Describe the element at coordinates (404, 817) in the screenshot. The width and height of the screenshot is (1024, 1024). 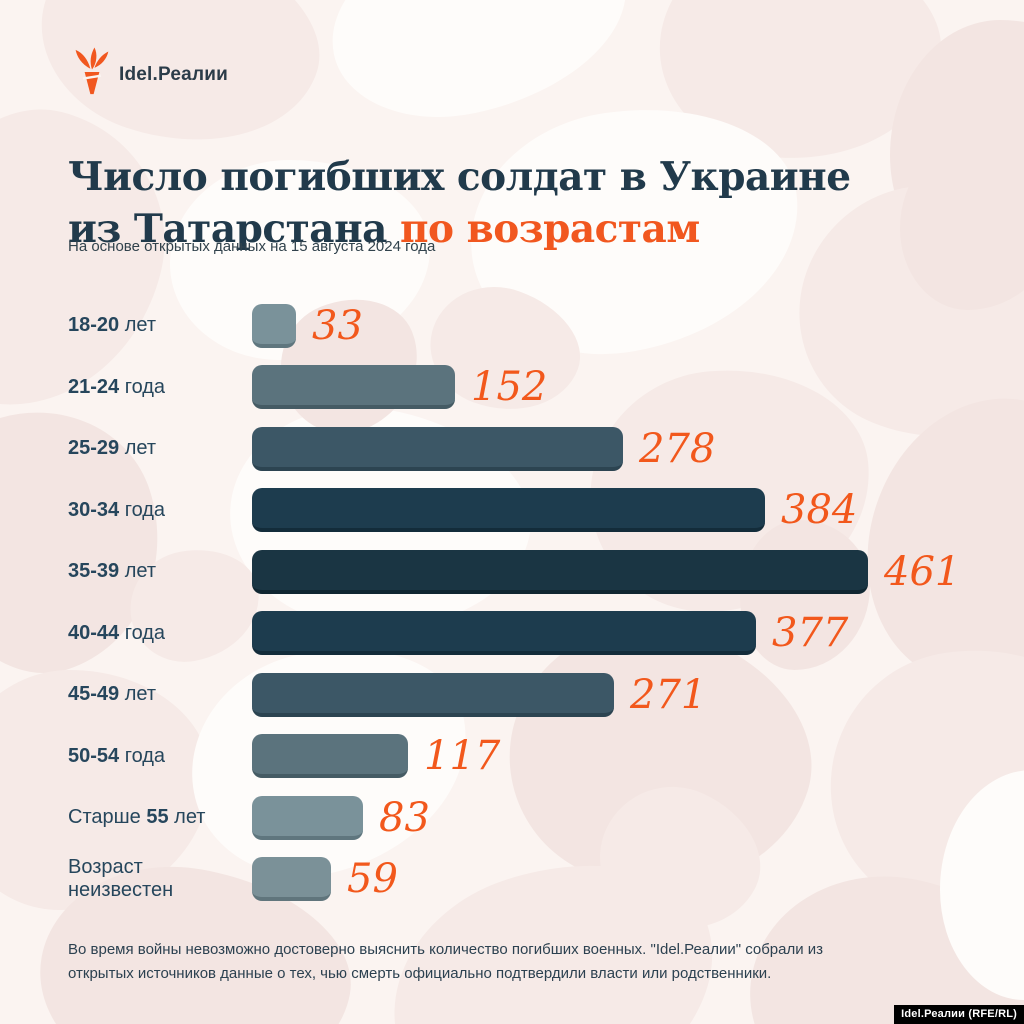
I see `bar-value: 83` at that location.